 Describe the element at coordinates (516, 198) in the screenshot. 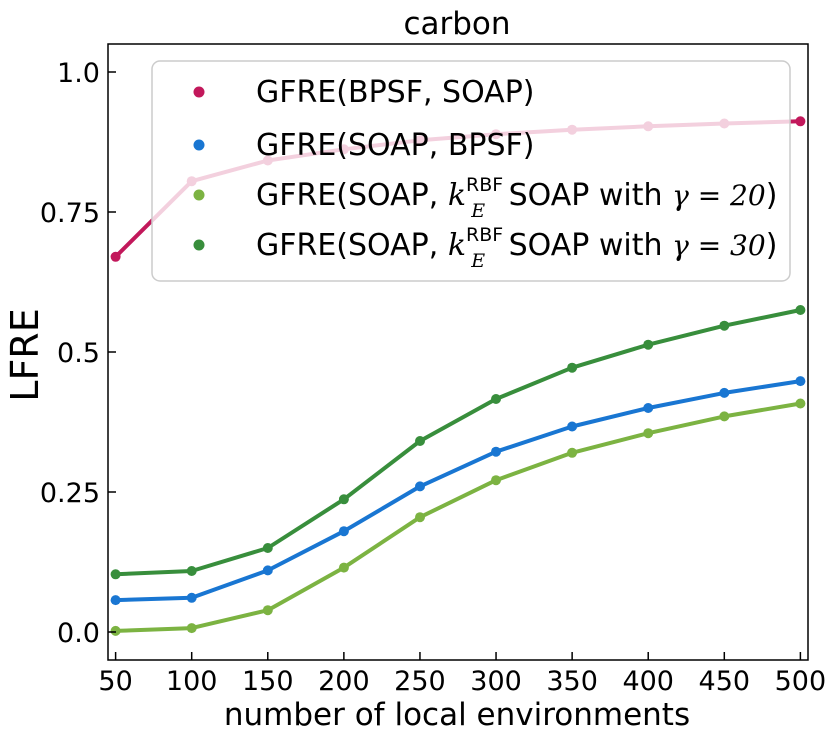

I see `legend-label: GFRE(SOAP, kRBF E SOAP with γ = 20)` at that location.